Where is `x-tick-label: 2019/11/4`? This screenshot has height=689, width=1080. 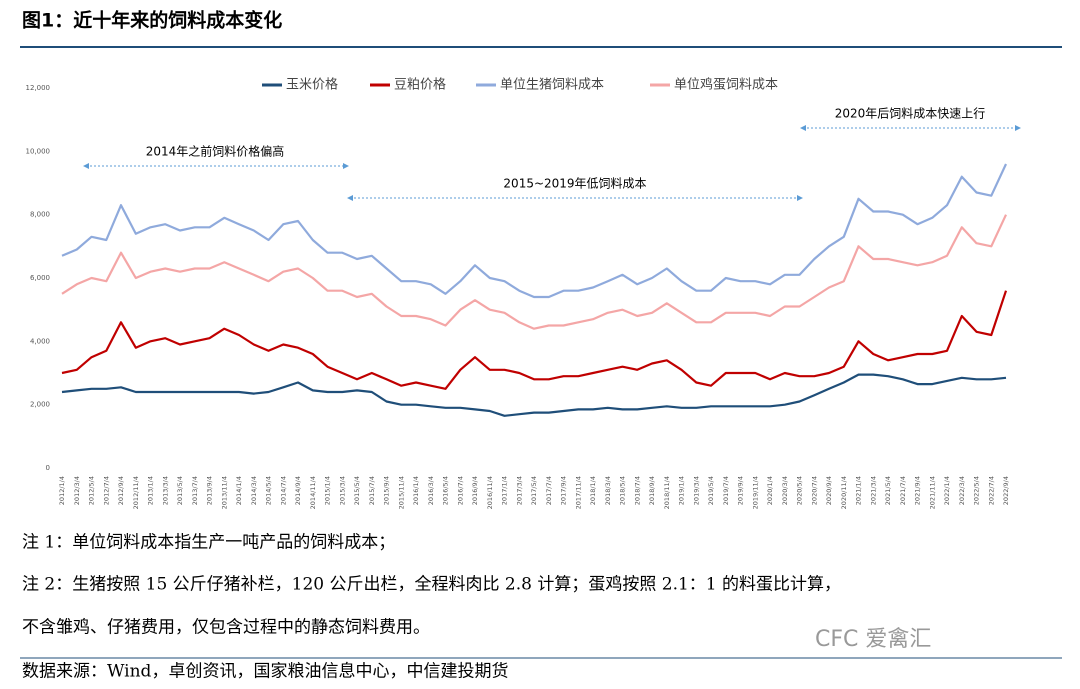
x-tick-label: 2019/11/4 is located at coordinates (755, 492).